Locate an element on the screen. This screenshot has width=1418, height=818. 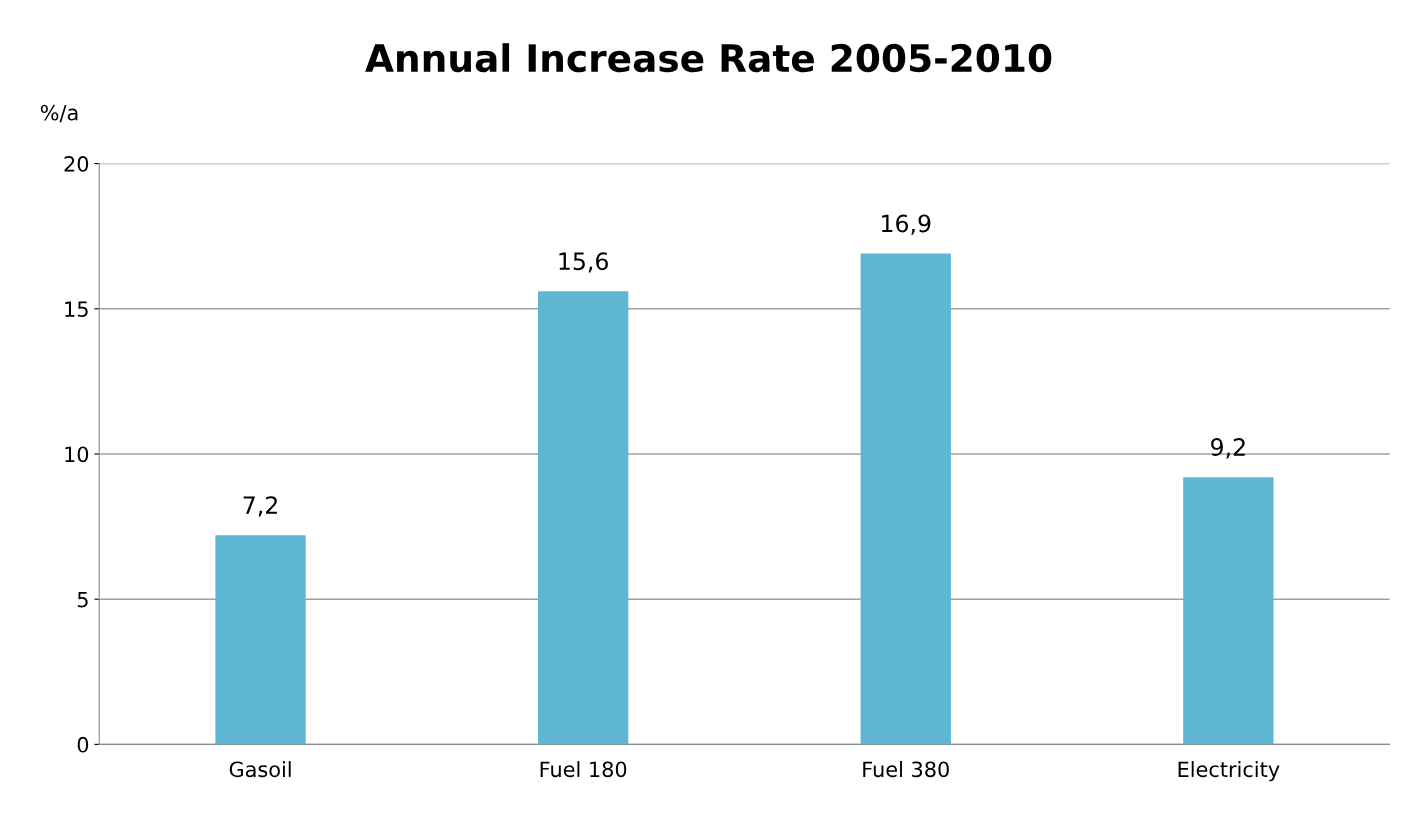
x-tick-label: Fuel 180 is located at coordinates (583, 769).